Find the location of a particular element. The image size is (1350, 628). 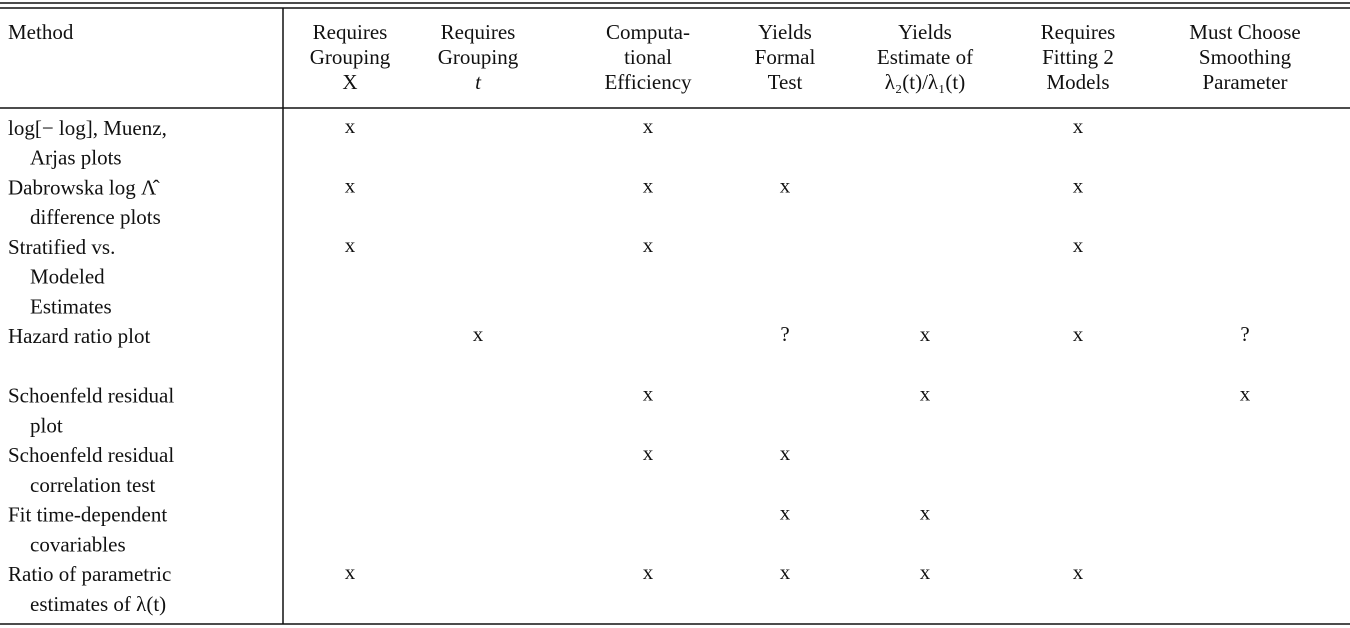

header-cell: tional is located at coordinates (648, 57).